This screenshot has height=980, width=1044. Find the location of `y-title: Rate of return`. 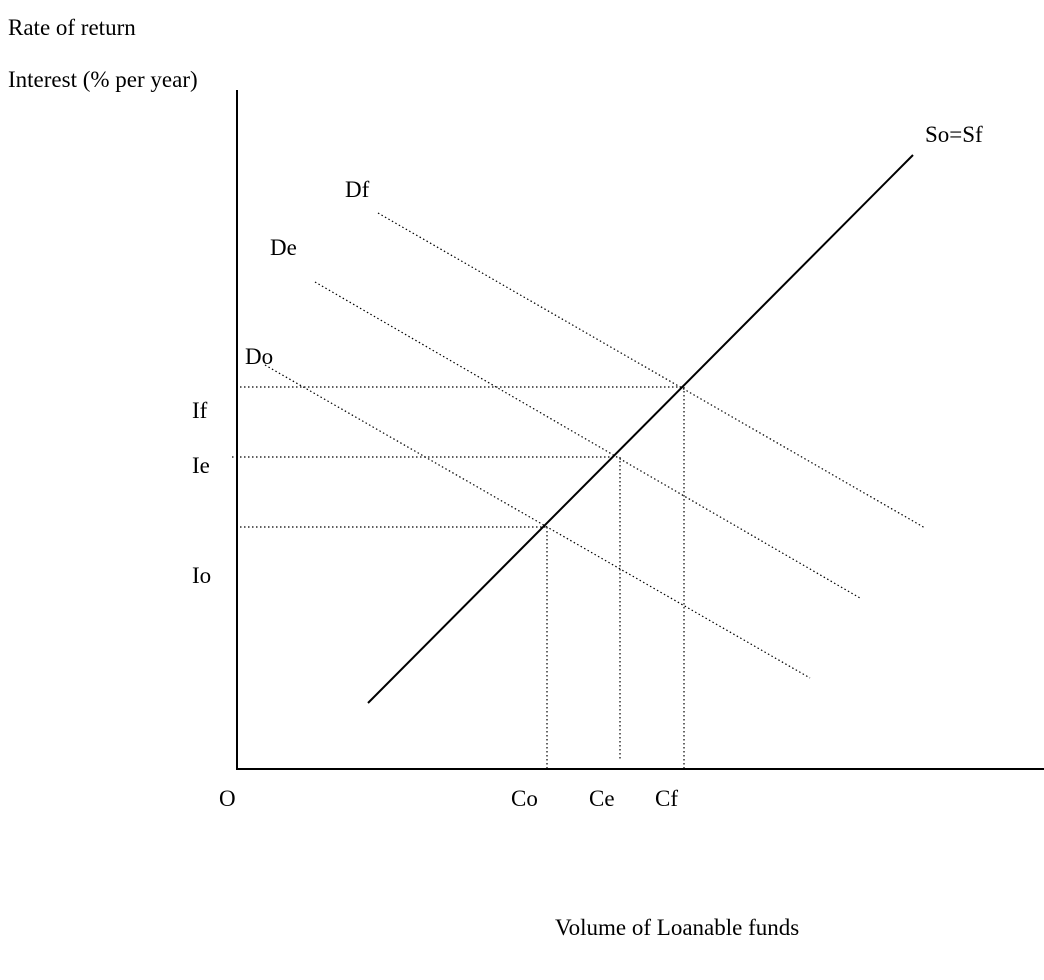

y-title: Rate of return is located at coordinates (72, 27).